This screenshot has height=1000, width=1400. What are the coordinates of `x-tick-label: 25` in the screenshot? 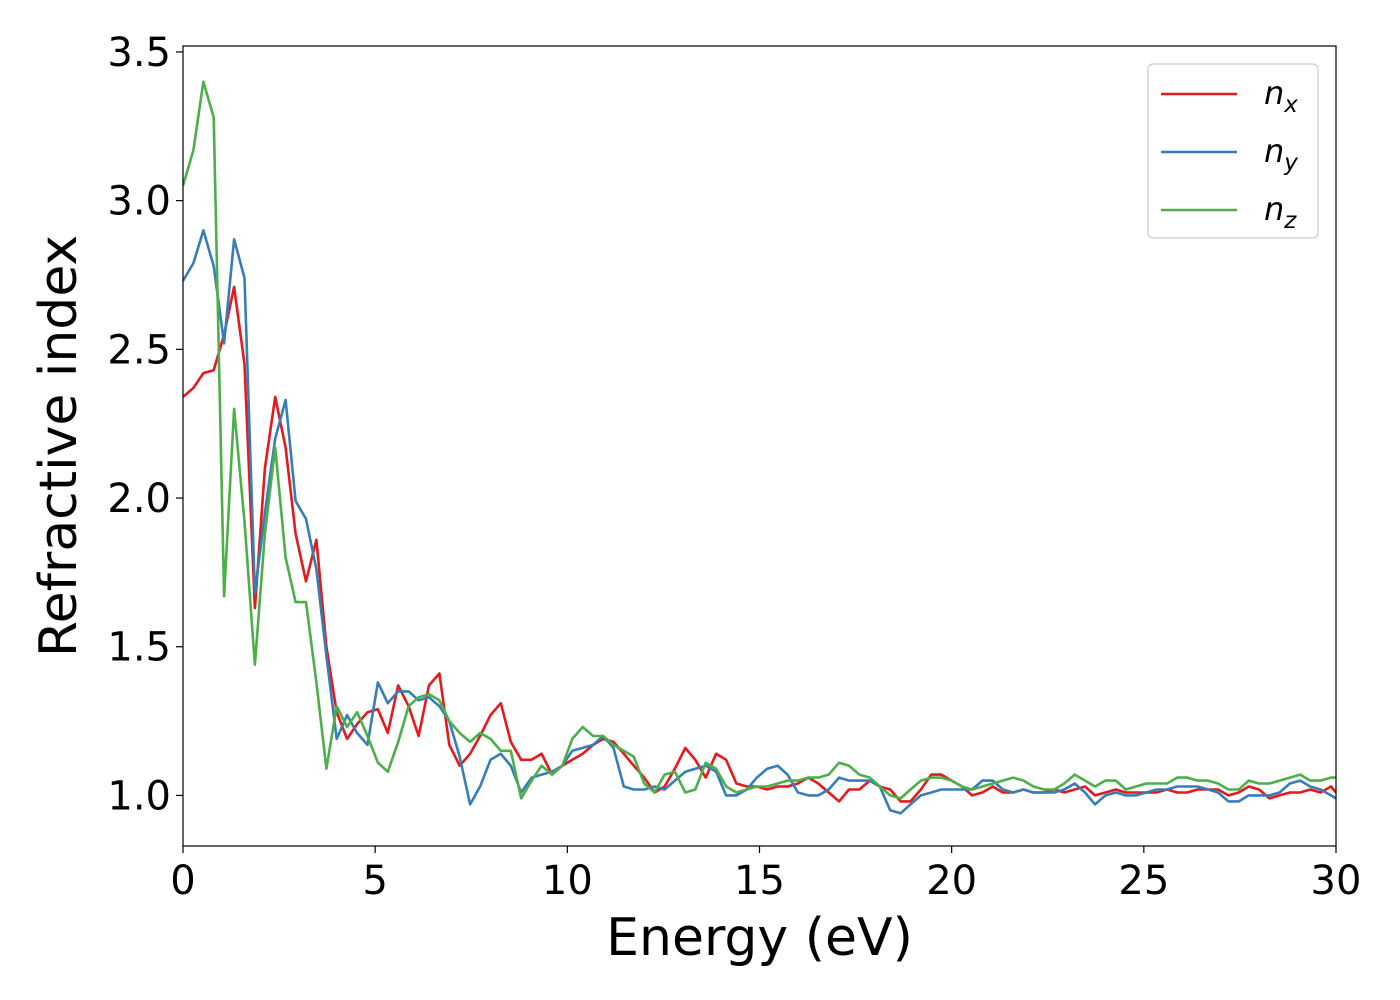 It's located at (1143, 881).